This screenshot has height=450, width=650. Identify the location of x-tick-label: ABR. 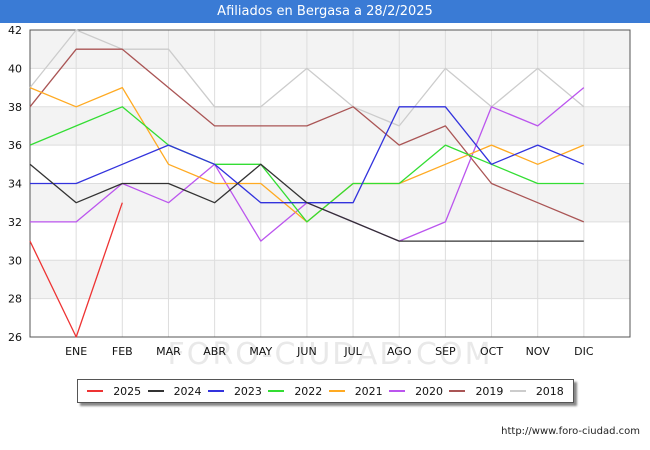
(214, 351).